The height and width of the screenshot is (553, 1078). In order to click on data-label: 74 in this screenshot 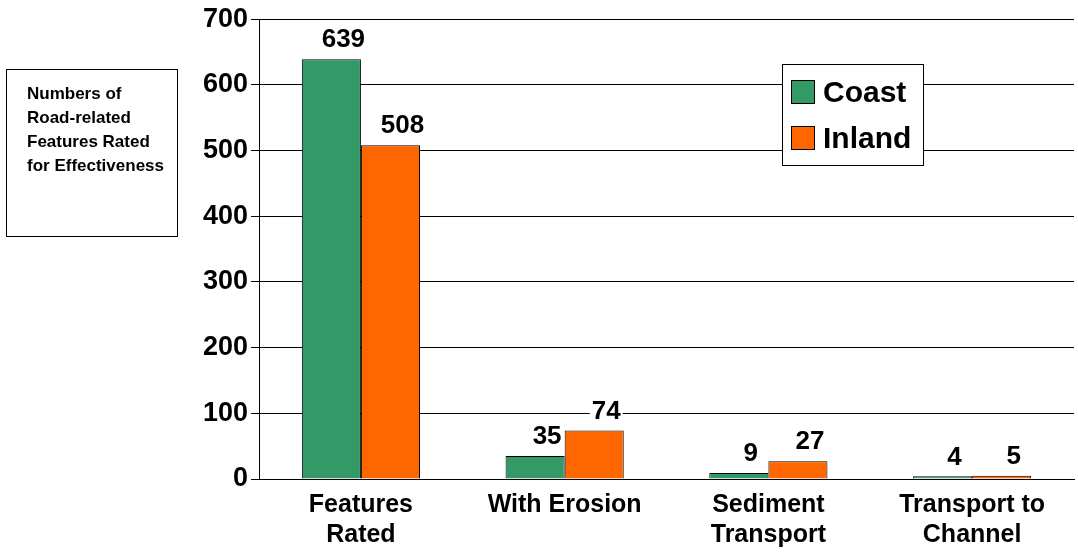, I will do `click(606, 409)`.